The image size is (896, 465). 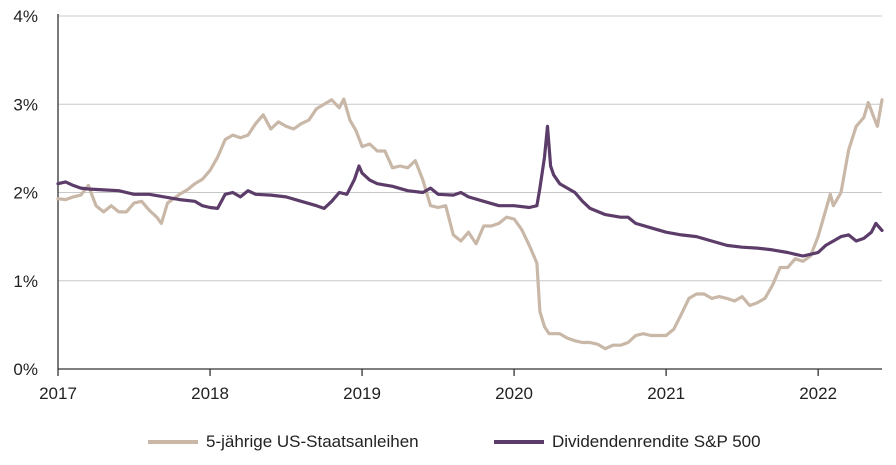 What do you see at coordinates (25, 104) in the screenshot?
I see `y-tick-label: 3%` at bounding box center [25, 104].